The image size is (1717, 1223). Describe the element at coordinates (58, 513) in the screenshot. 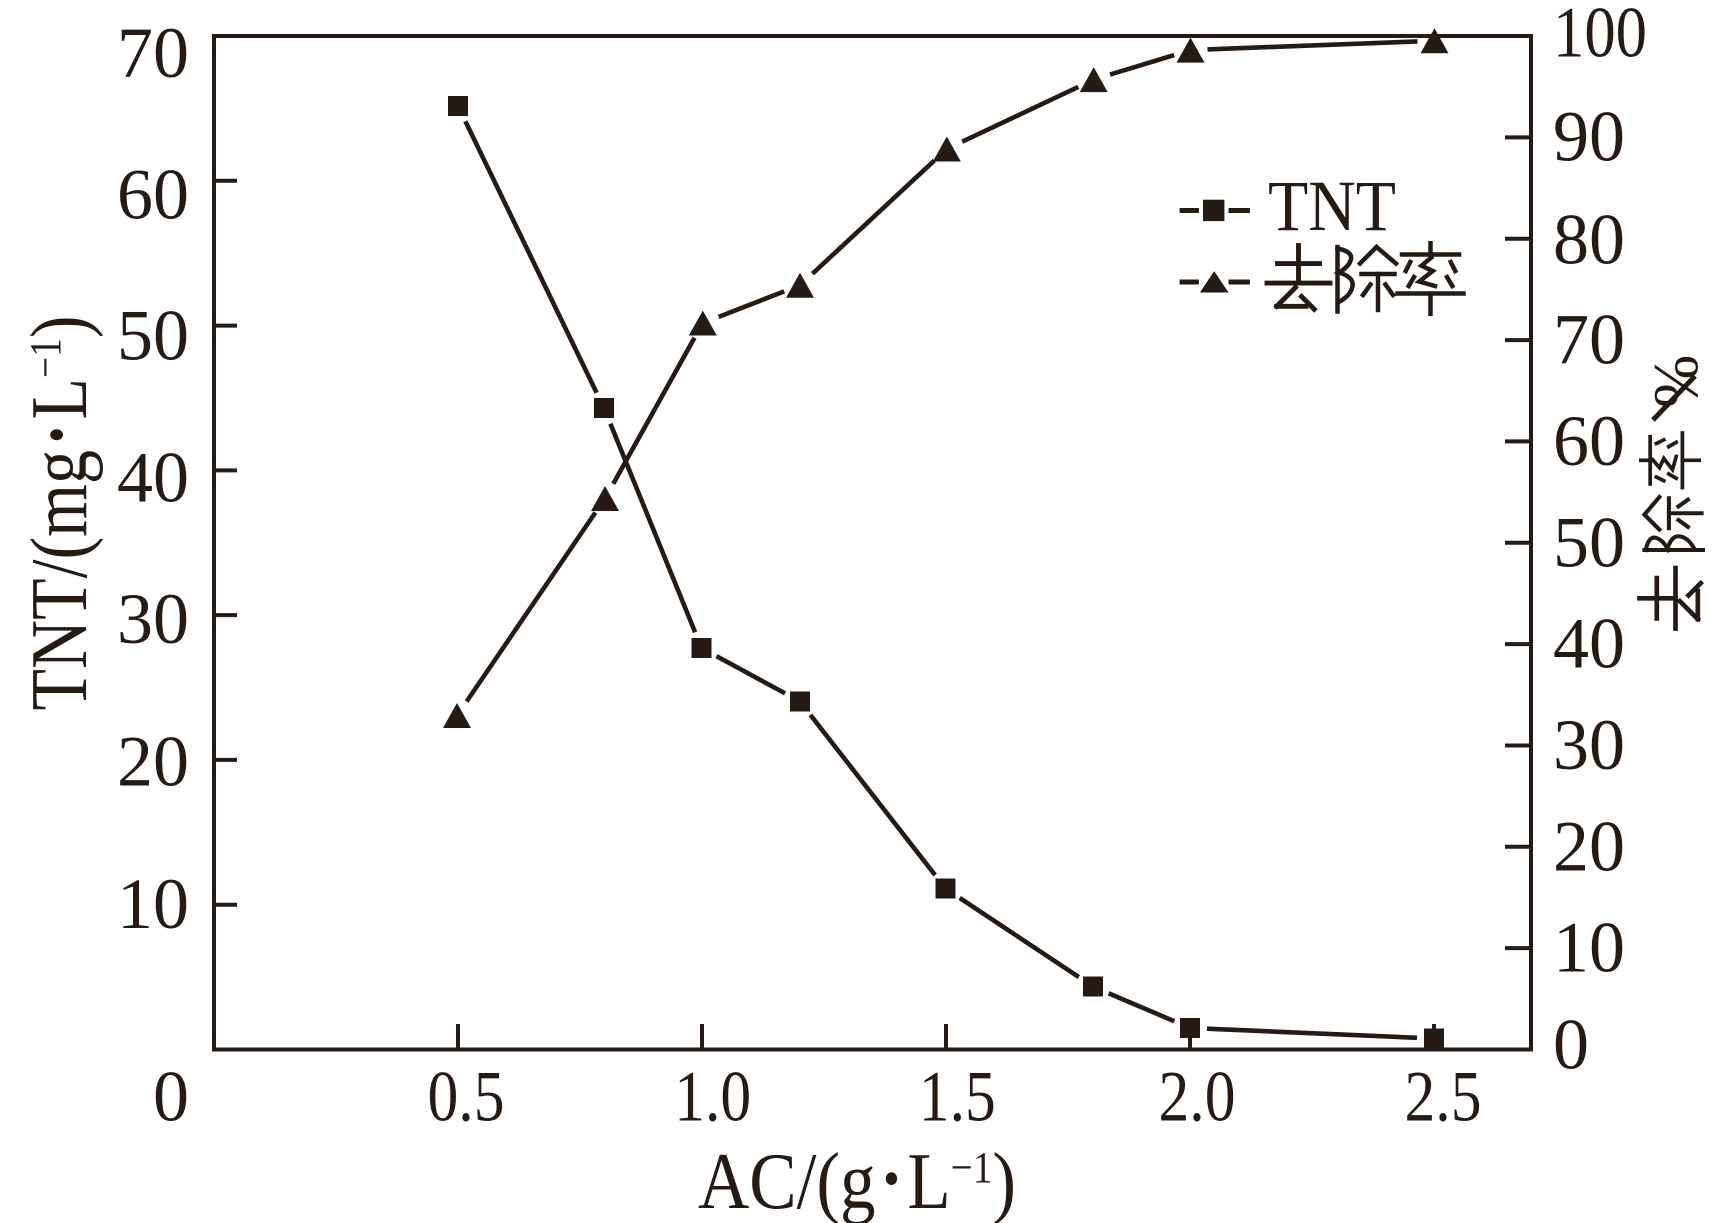

I see `svg-text: TNT/(mg·L−1)` at that location.